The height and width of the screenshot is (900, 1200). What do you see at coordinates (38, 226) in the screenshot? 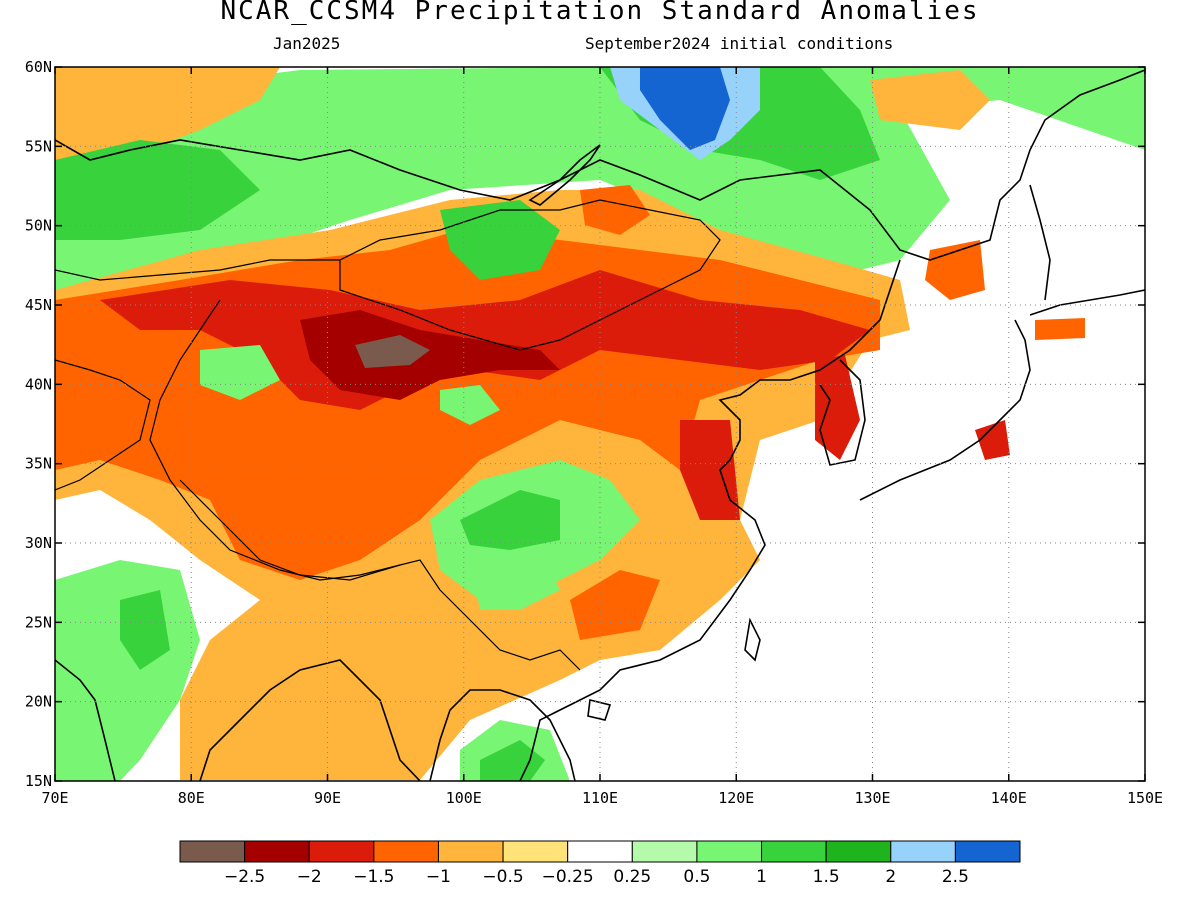
I see `lat-tick-label: 50N` at bounding box center [38, 226].